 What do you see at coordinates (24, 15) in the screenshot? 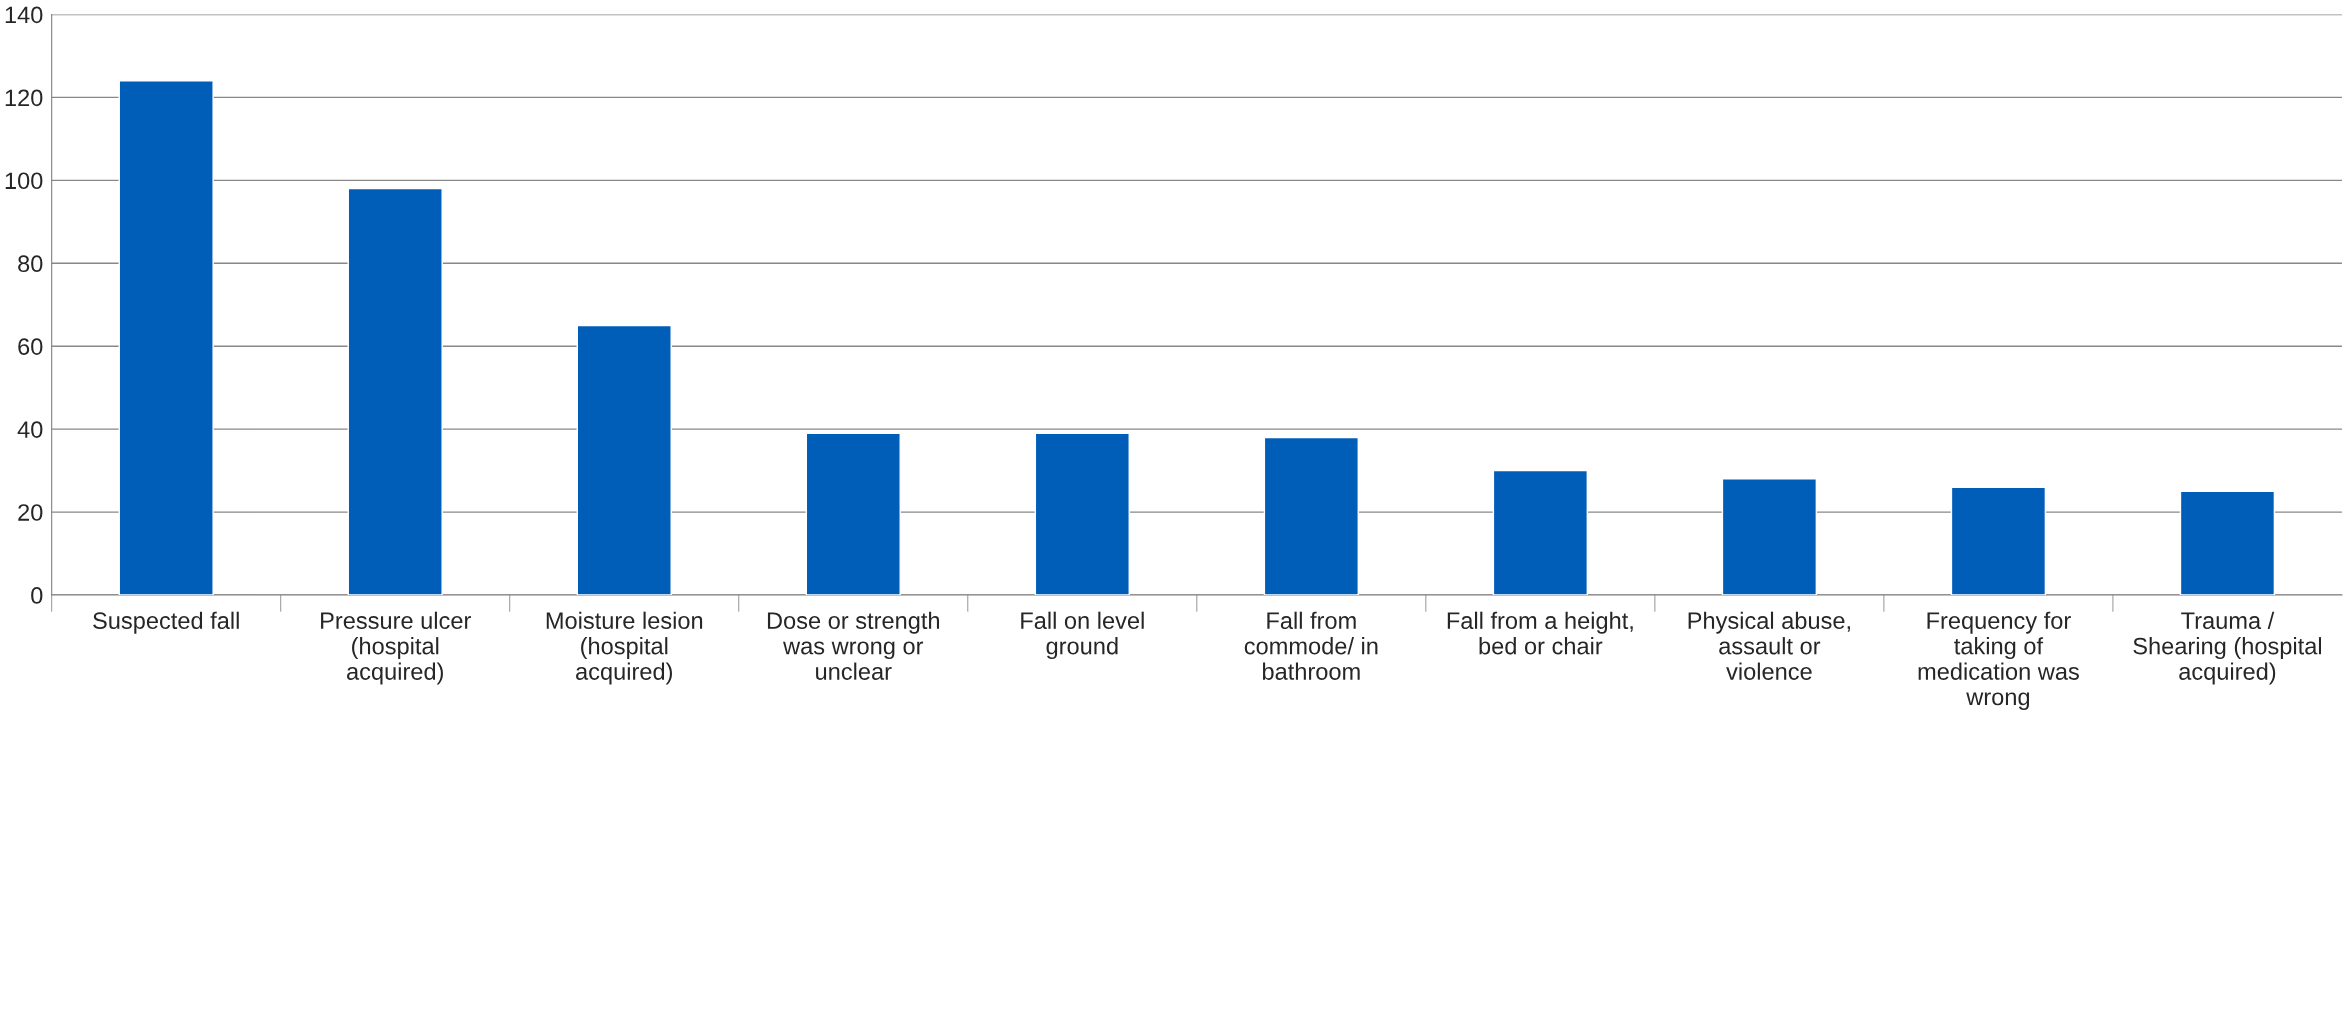
I see `y-tick-label: 140` at bounding box center [24, 15].